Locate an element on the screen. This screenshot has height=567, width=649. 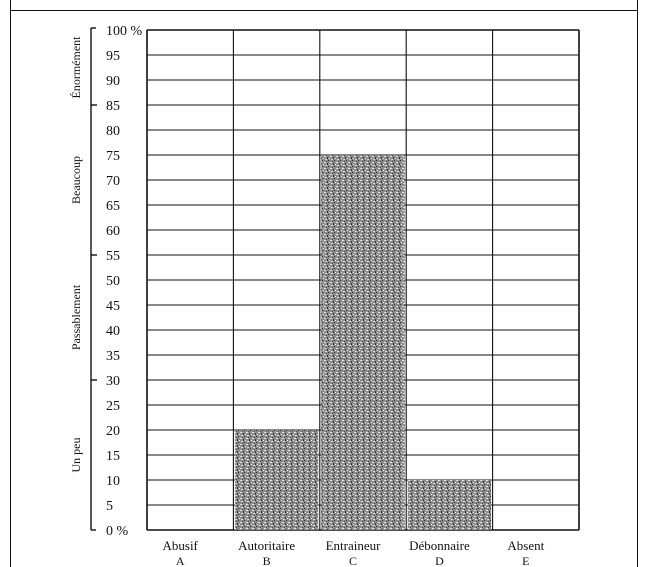
category-label: Autoritaire is located at coordinates (266, 545).